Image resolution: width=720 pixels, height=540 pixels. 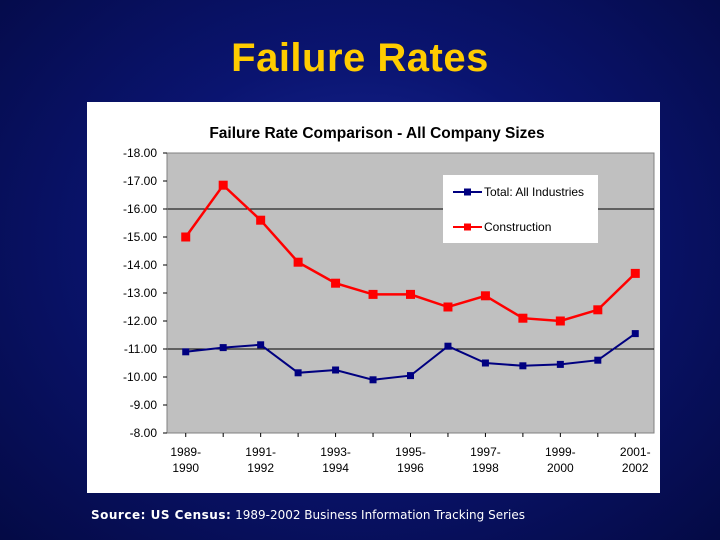 I want to click on legend-label: Construction, so click(x=517, y=227).